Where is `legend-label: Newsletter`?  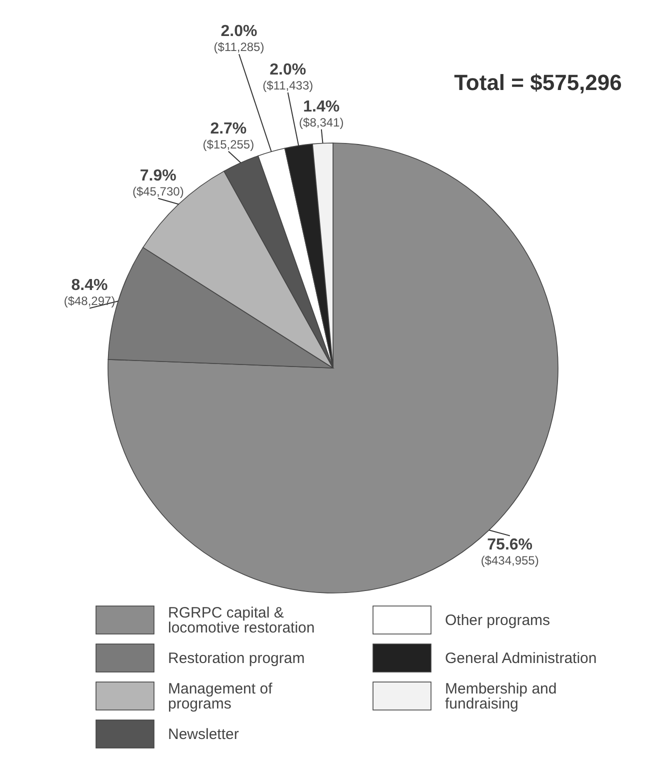
legend-label: Newsletter is located at coordinates (203, 734).